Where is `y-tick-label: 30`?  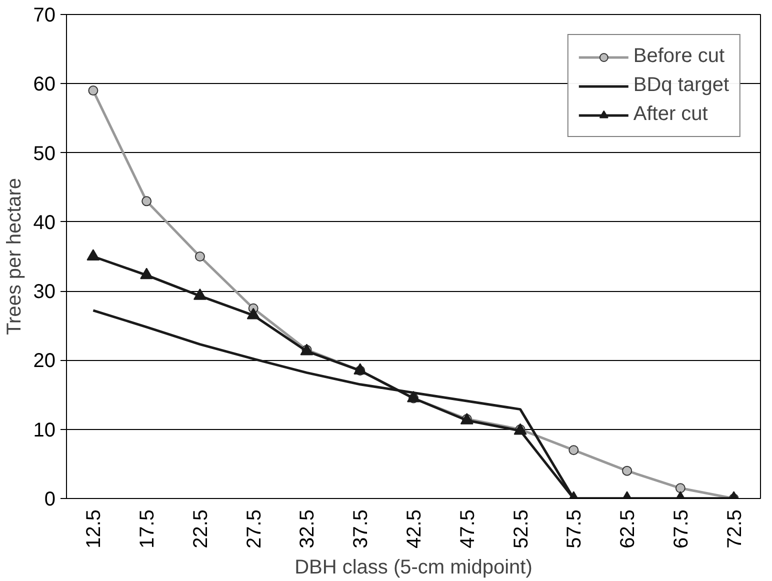
y-tick-label: 30 is located at coordinates (44, 292).